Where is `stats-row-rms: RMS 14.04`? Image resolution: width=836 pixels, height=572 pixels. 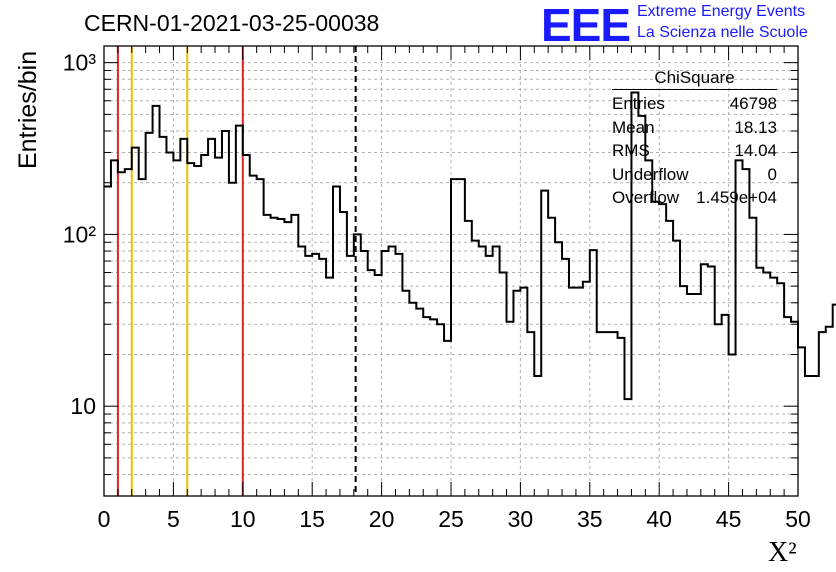 stats-row-rms: RMS 14.04 is located at coordinates (694, 150).